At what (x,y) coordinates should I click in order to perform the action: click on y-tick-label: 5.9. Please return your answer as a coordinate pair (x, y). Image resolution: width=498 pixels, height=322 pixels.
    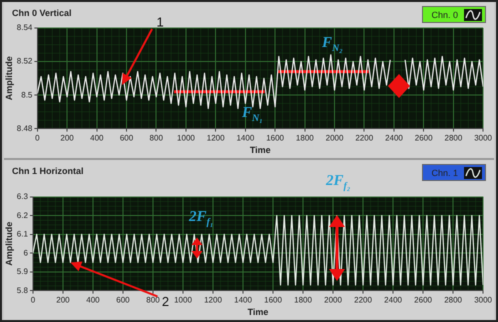
    Looking at the image, I should click on (22, 271).